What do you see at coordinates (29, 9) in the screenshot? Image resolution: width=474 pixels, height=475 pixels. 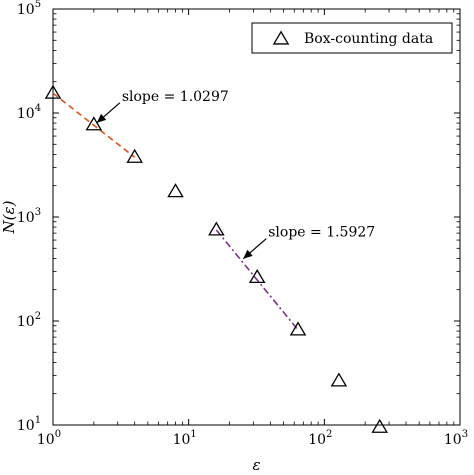 I see `y-tick-label: 105` at bounding box center [29, 9].